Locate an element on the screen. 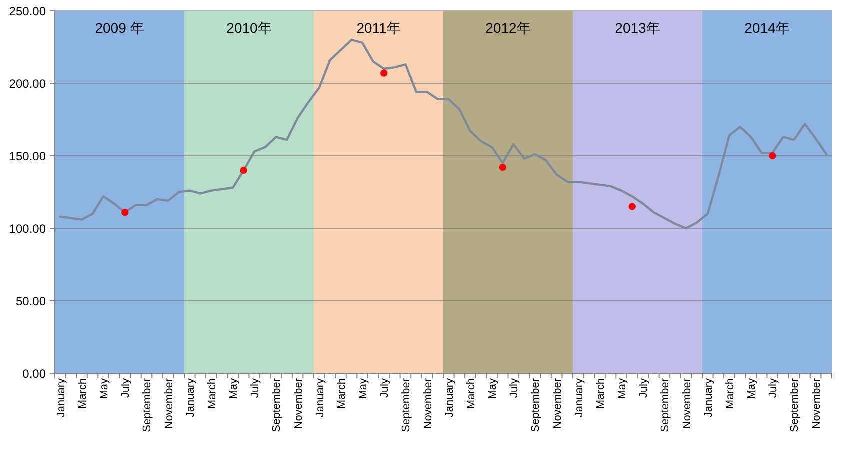  annotation: 2013年 is located at coordinates (637, 28).